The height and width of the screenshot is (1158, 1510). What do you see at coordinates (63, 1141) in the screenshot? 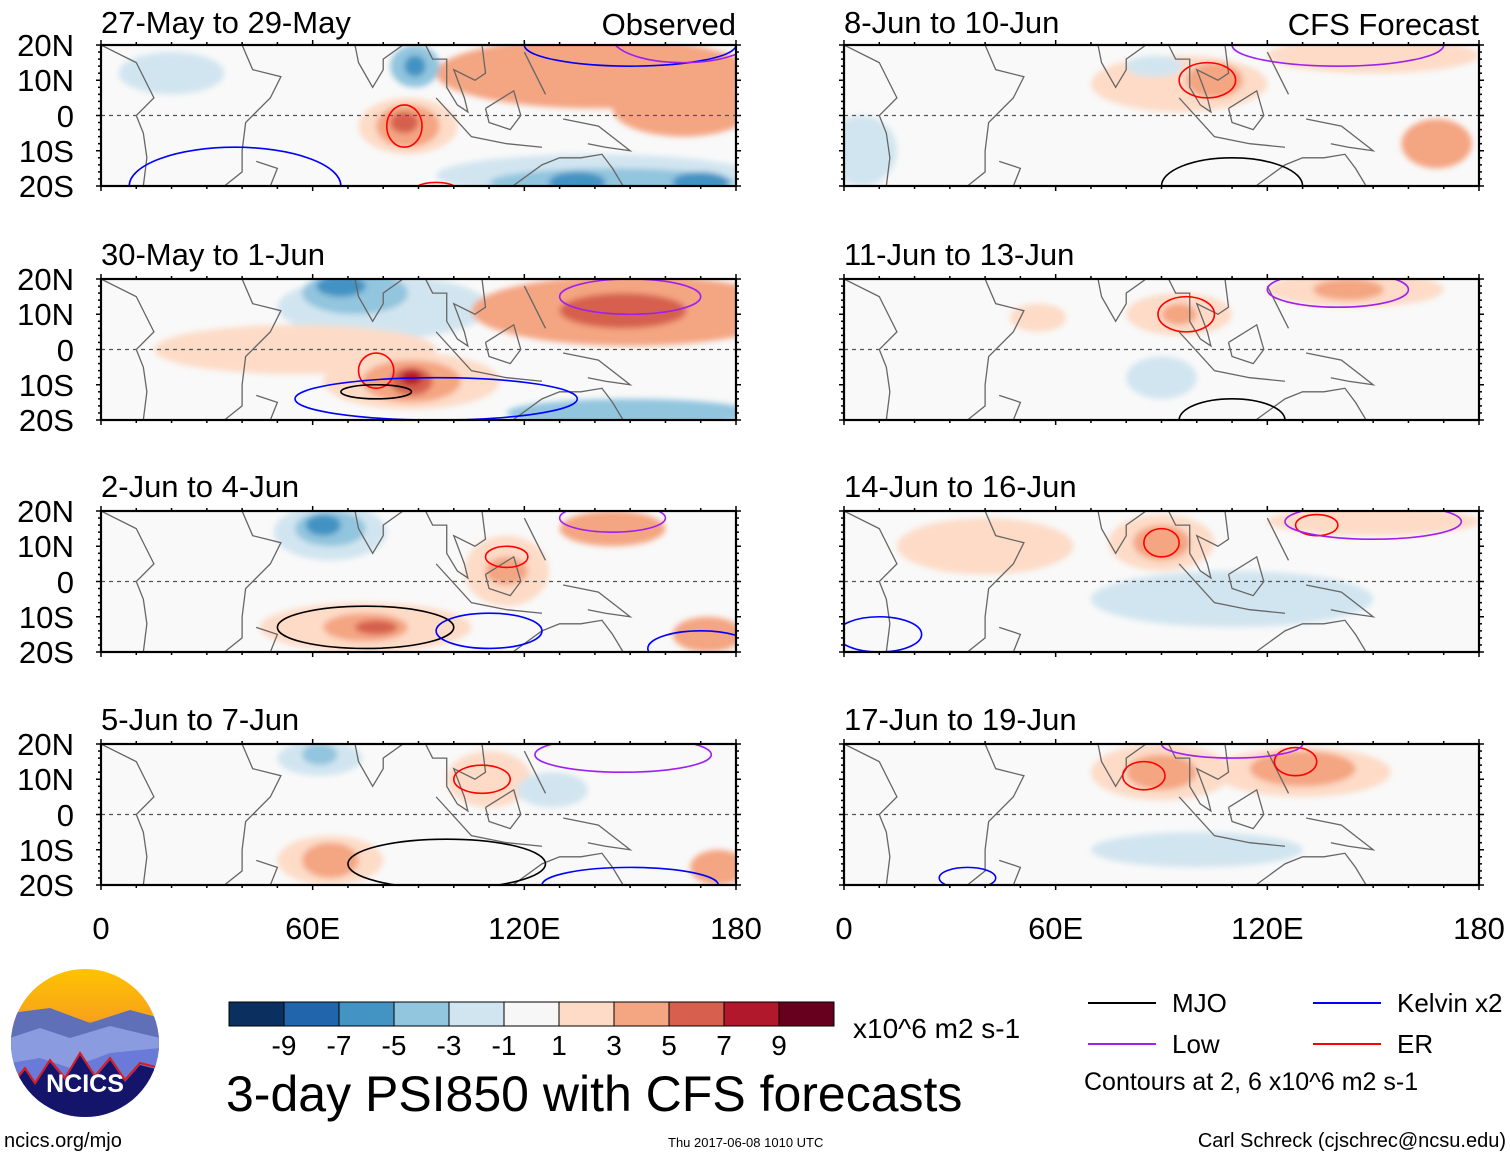
I see `footer-url: ncics.org/mjo` at bounding box center [63, 1141].